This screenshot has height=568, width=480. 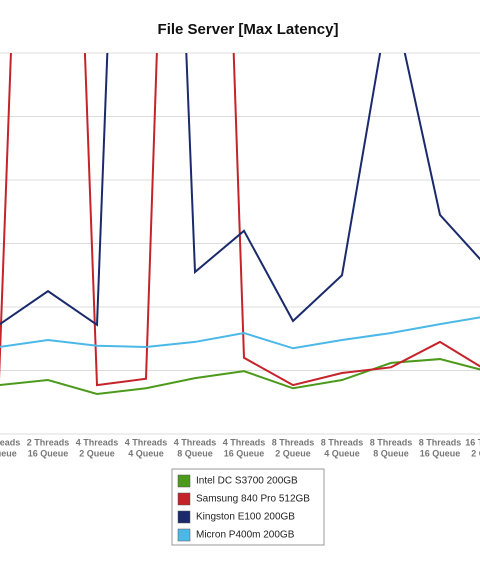 I want to click on legend-label: Kingston E100 200GB, so click(x=245, y=517).